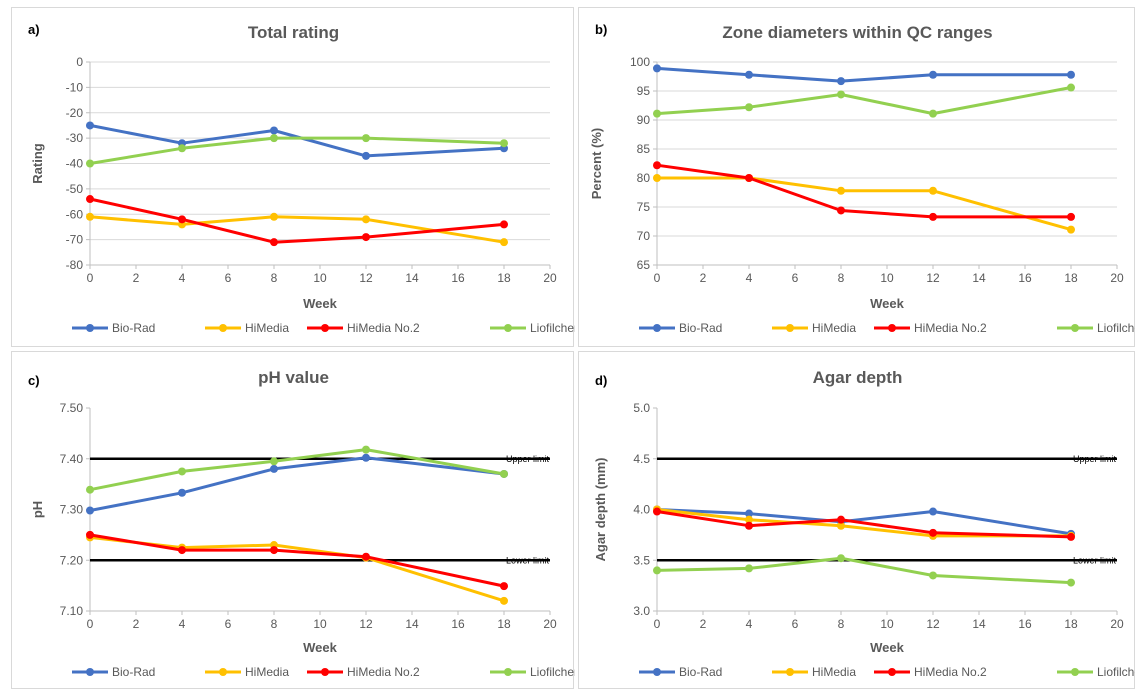  What do you see at coordinates (72, 510) in the screenshot?
I see `y-tick-label: 7.30` at bounding box center [72, 510].